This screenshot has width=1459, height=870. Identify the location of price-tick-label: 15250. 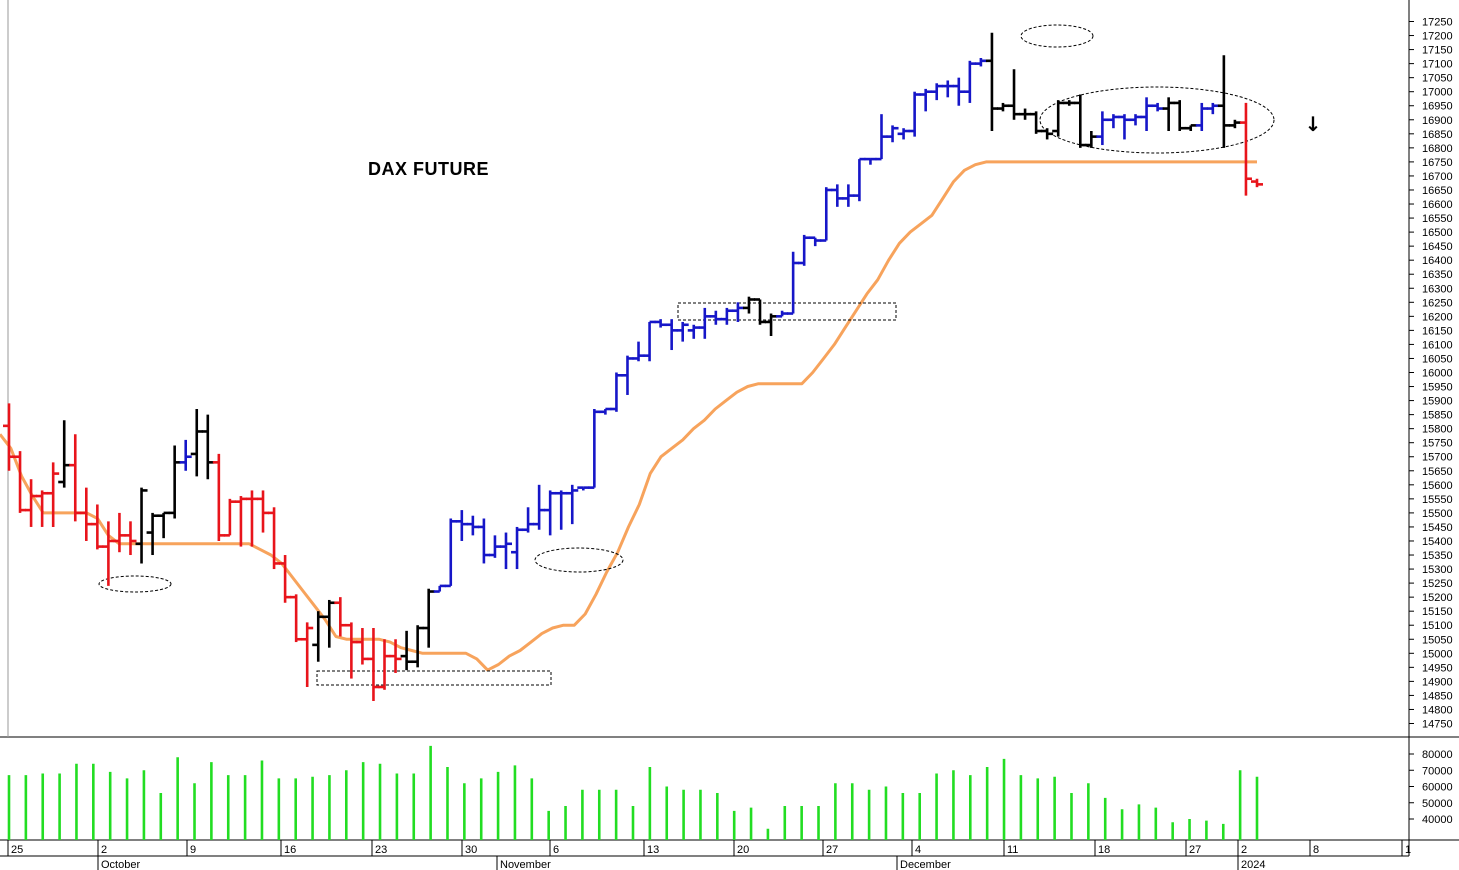
(1437, 584).